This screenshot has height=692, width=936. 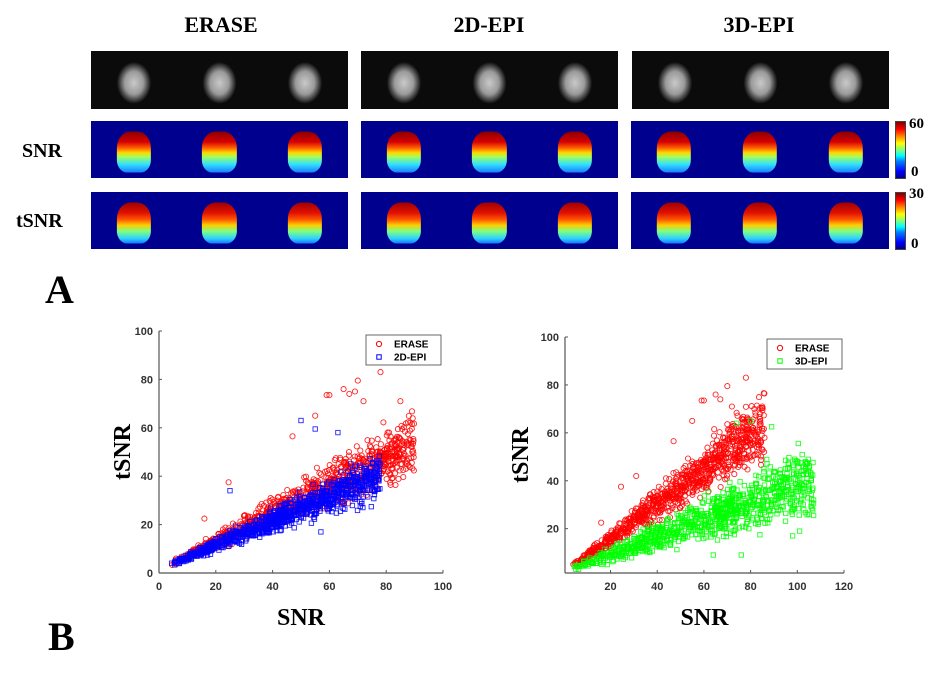 I want to click on tsnr-colorbar, so click(x=900, y=221).